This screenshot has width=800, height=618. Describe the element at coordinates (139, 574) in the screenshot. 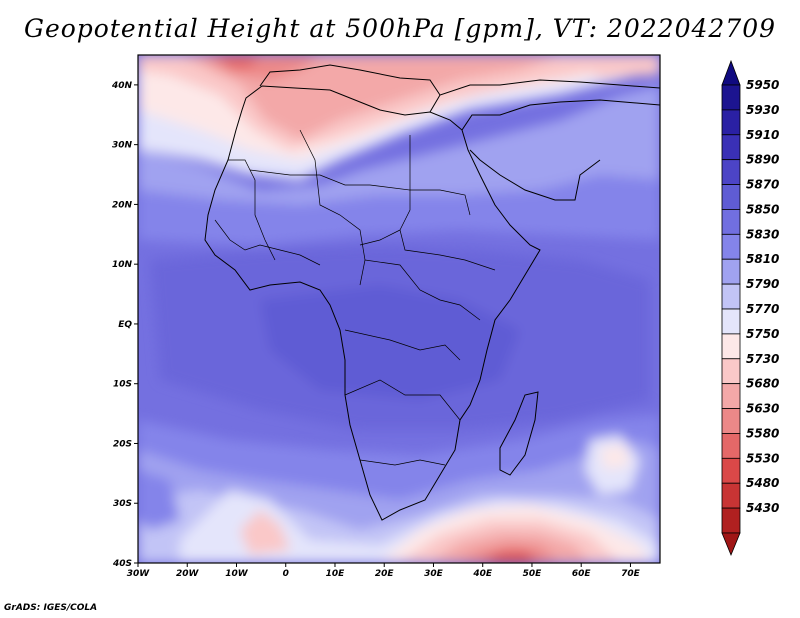

I see `lon-tick-label: 30W` at that location.